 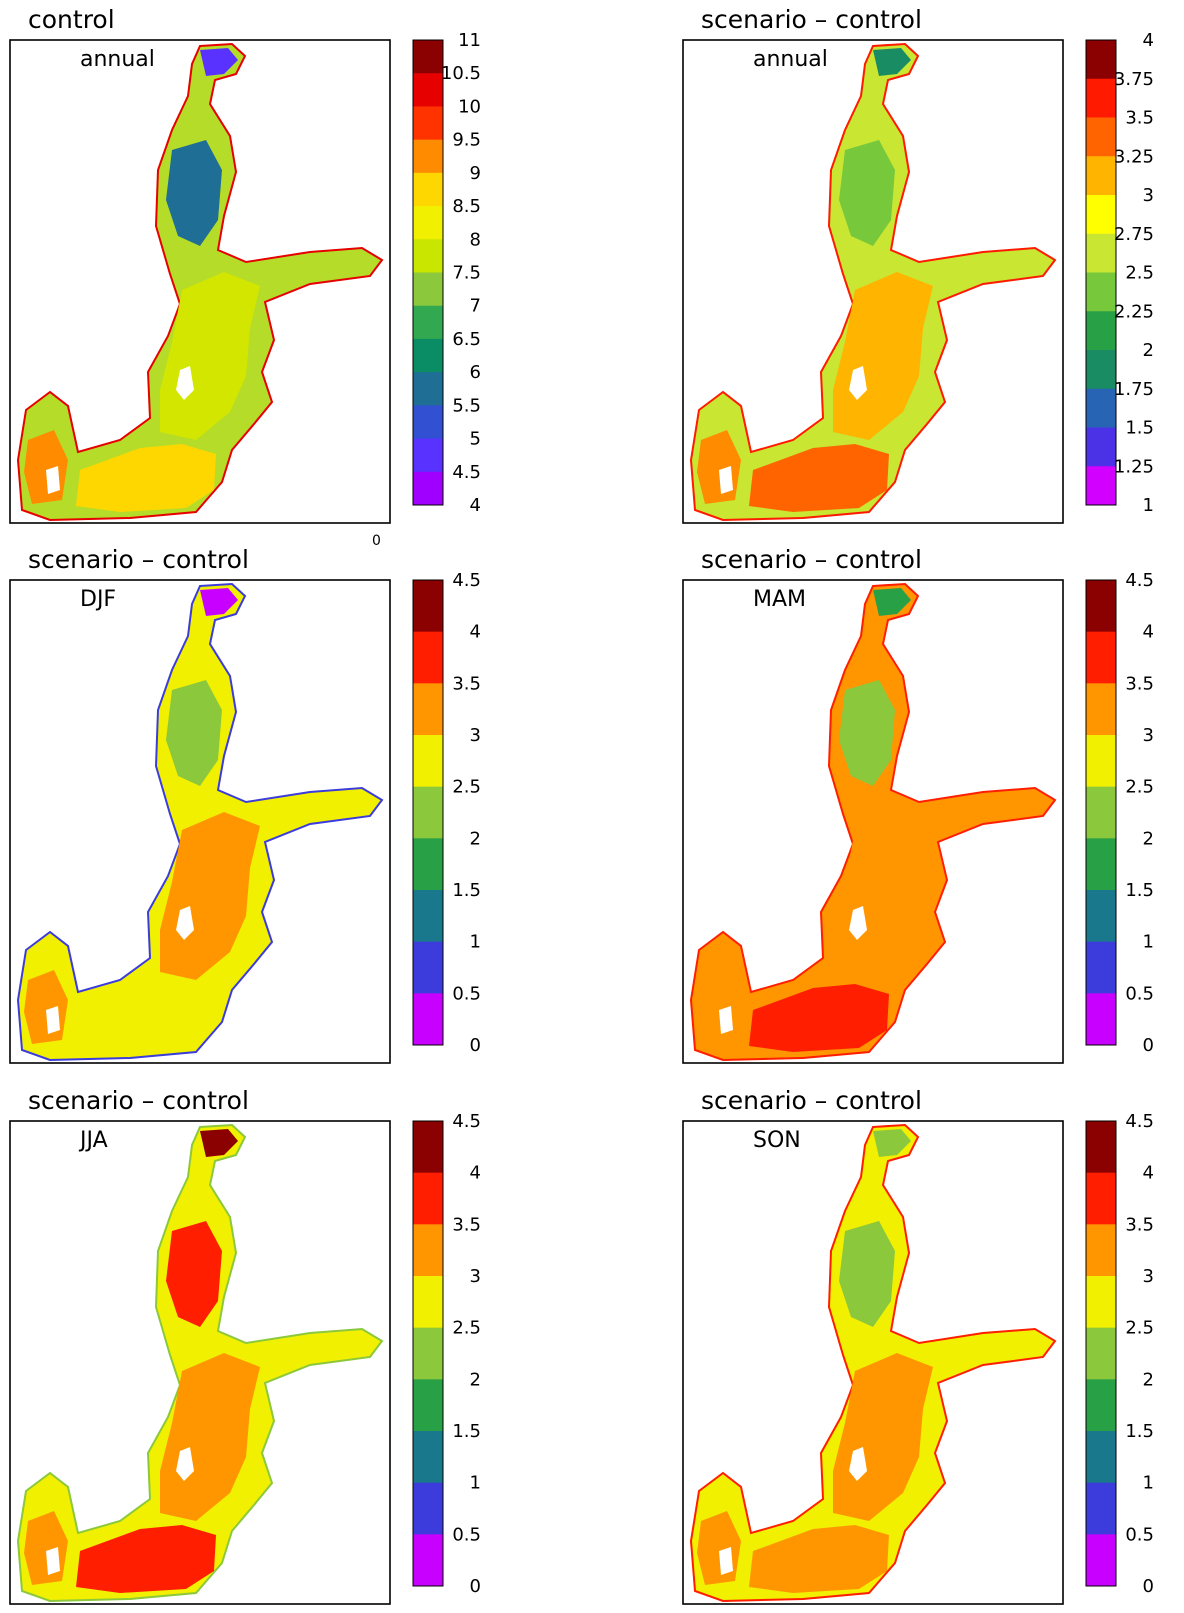 I want to click on colorbar-tick-label: 10, so click(x=469, y=106).